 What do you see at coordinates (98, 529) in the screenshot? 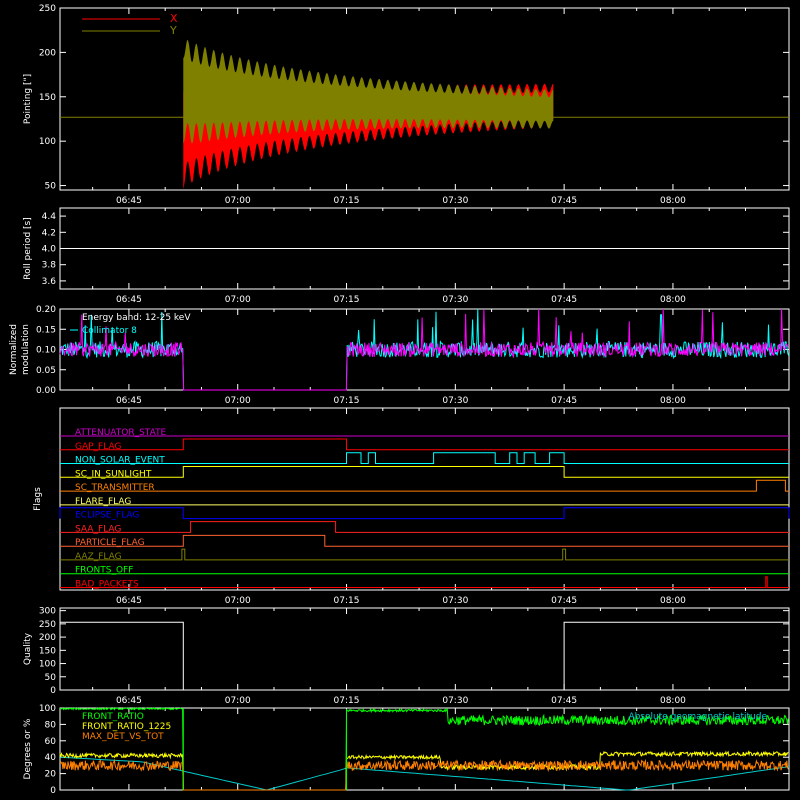
I see `flag-label-saa_flag: SAA_FLAG` at bounding box center [98, 529].